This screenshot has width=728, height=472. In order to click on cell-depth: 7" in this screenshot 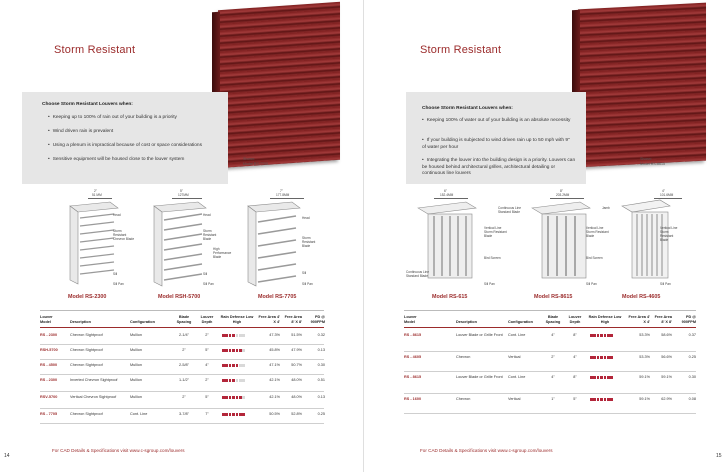, I will do `click(207, 414)`.